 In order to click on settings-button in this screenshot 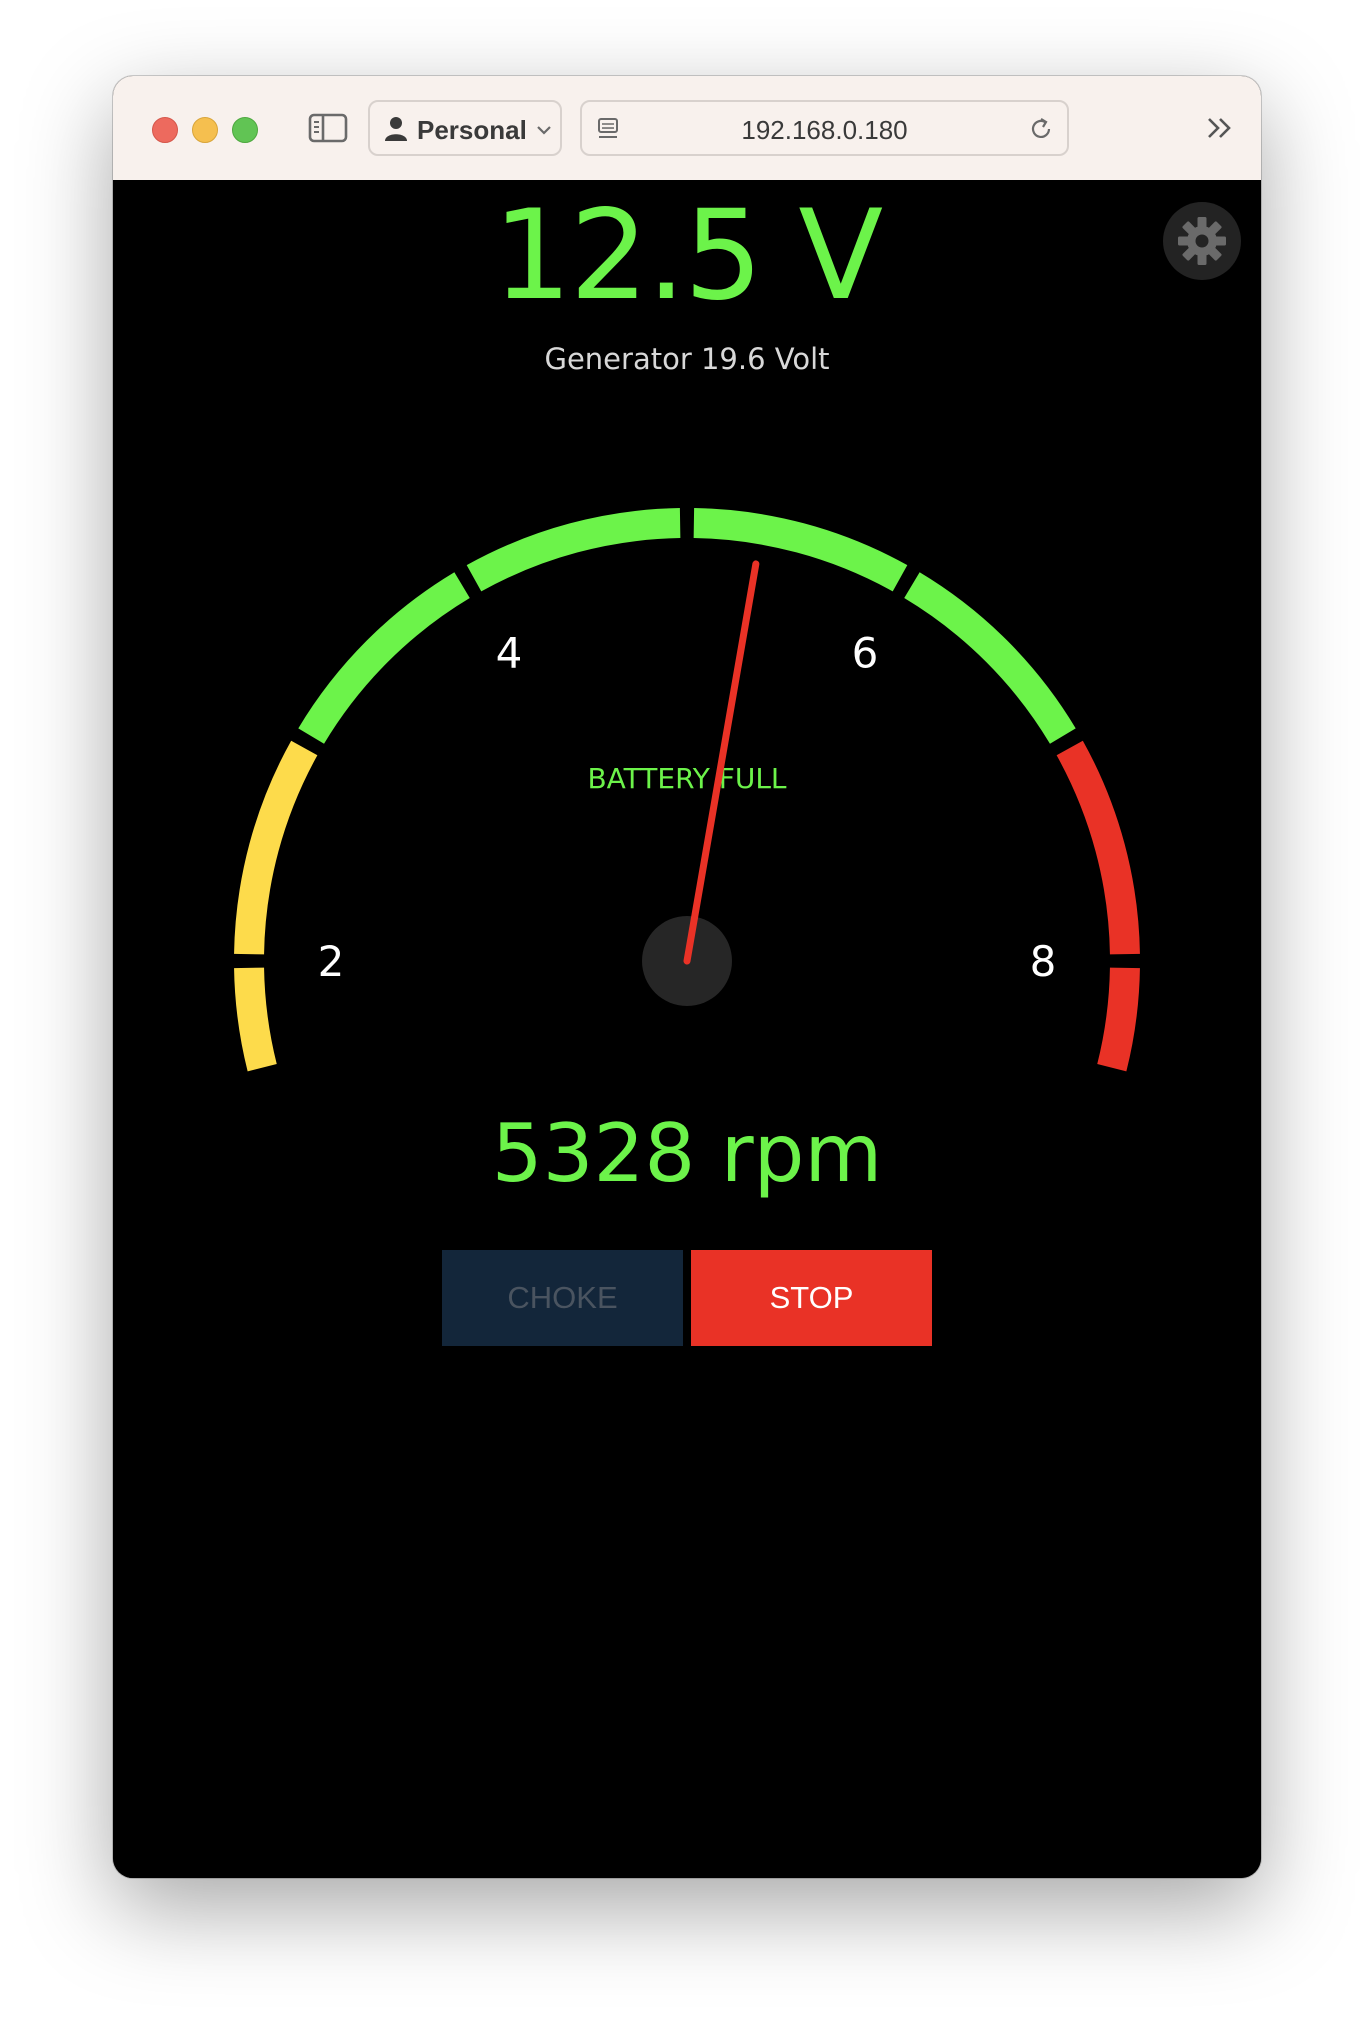, I will do `click(1202, 241)`.